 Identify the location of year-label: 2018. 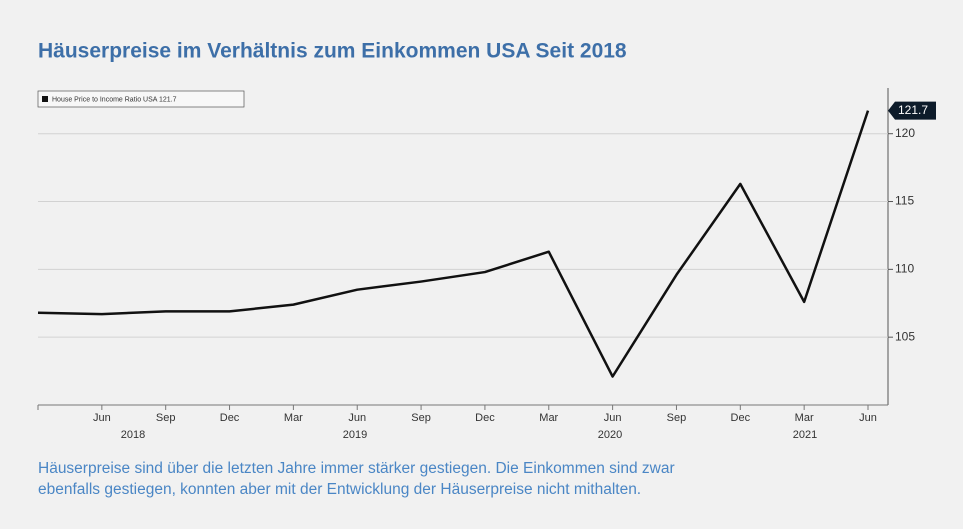
(133, 435).